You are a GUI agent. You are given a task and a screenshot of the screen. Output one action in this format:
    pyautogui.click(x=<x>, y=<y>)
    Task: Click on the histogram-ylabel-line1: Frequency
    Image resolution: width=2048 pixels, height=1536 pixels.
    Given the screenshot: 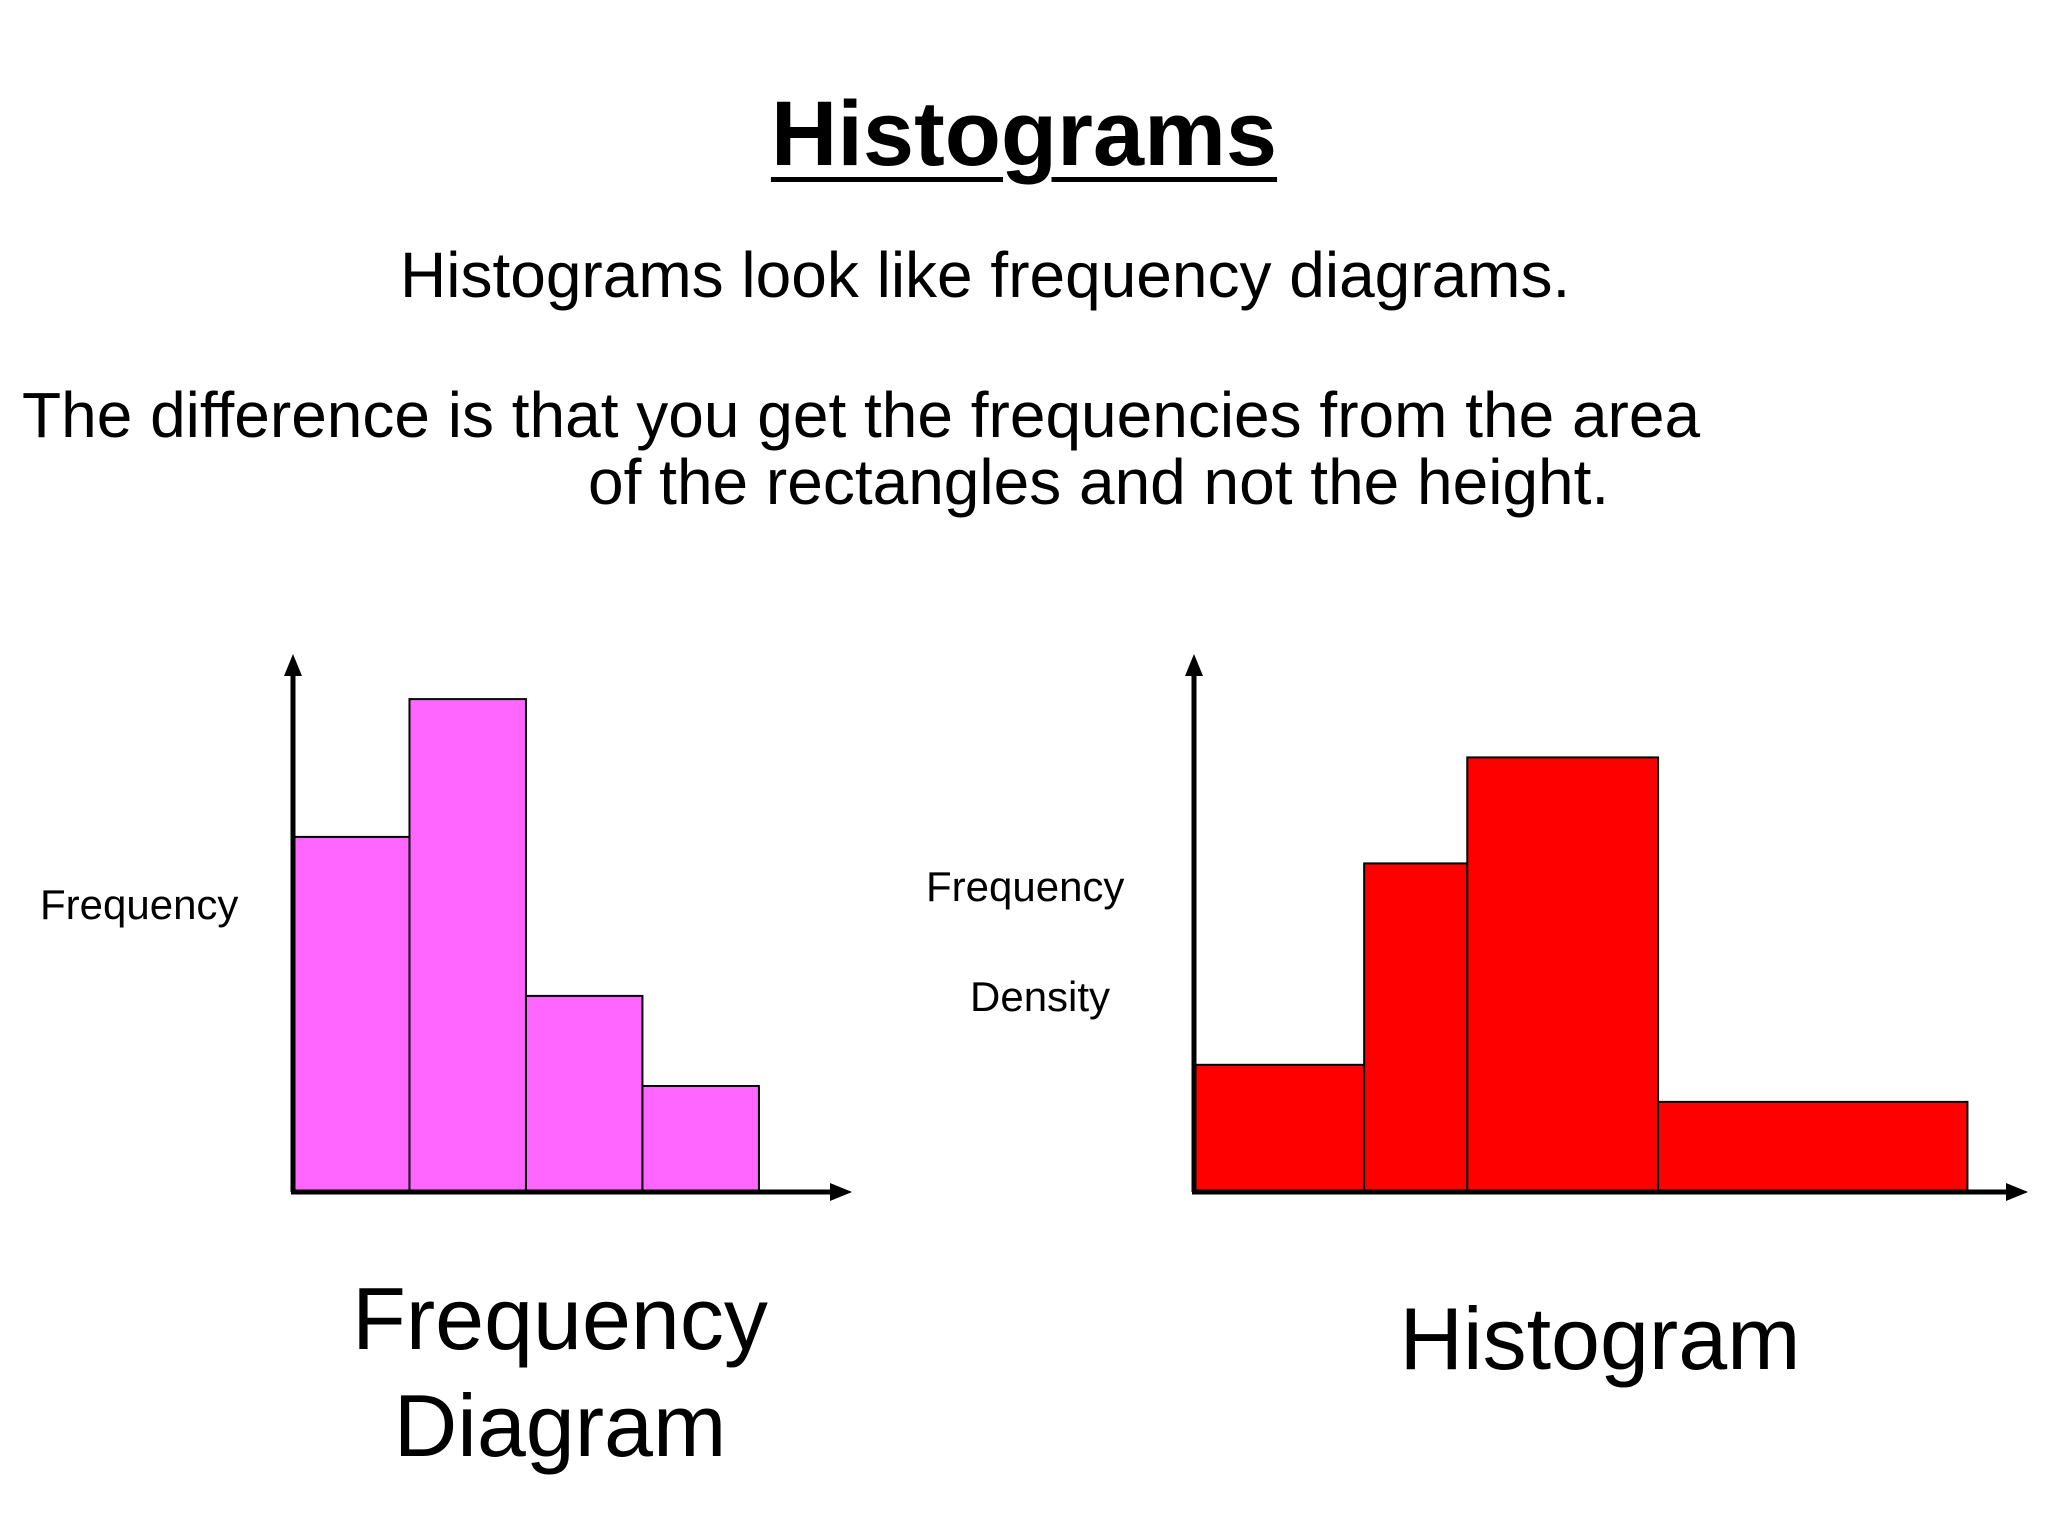 What is the action you would take?
    pyautogui.click(x=1025, y=886)
    